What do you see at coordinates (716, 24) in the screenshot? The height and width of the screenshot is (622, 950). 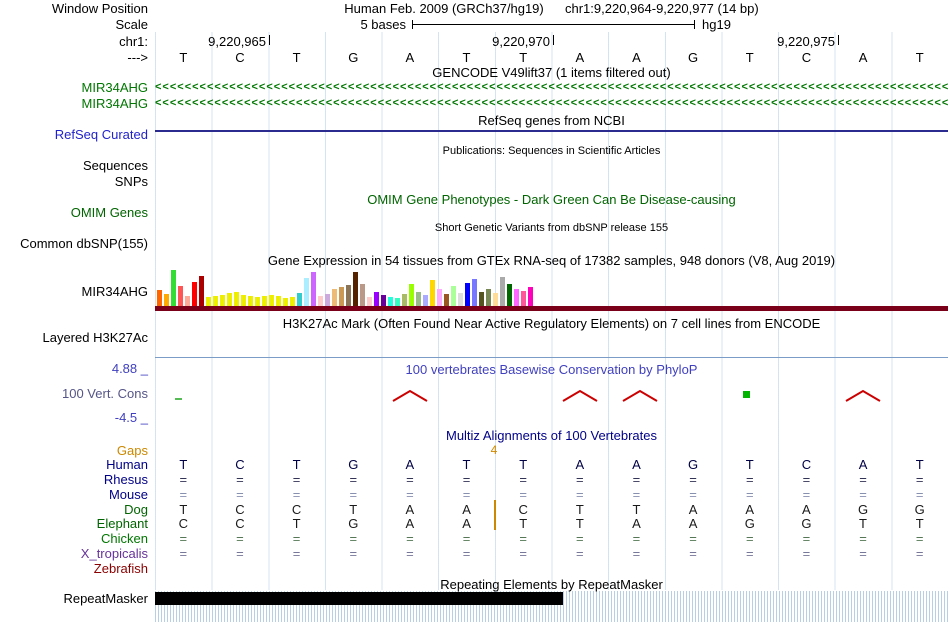 I see `scale-assembly: hg19` at bounding box center [716, 24].